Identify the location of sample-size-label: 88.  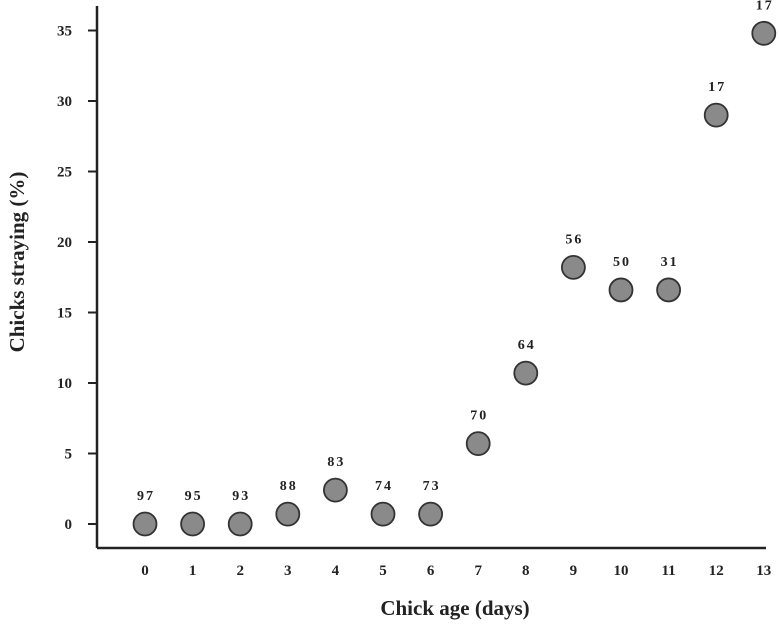
(289, 486).